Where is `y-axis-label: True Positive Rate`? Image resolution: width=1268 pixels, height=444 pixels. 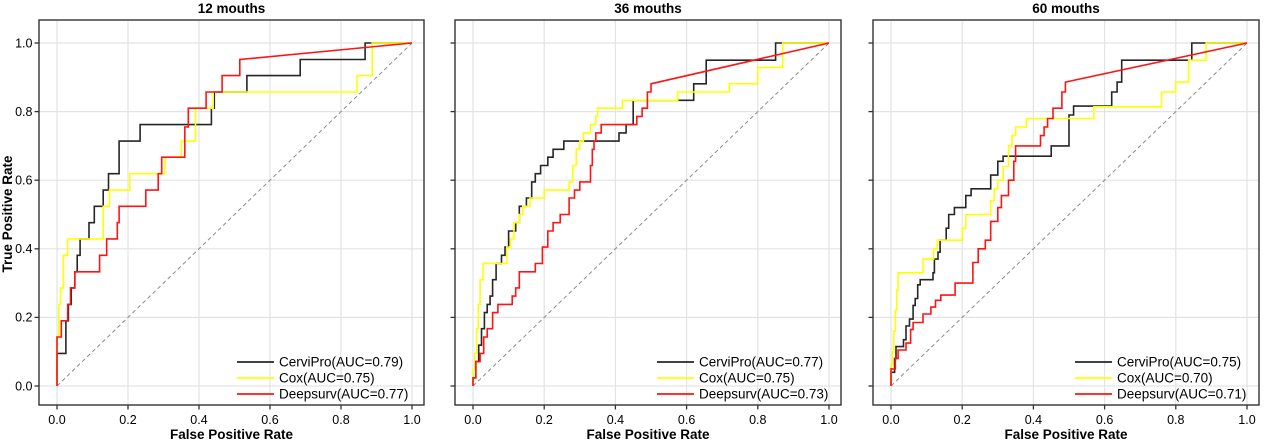 y-axis-label: True Positive Rate is located at coordinates (7, 214).